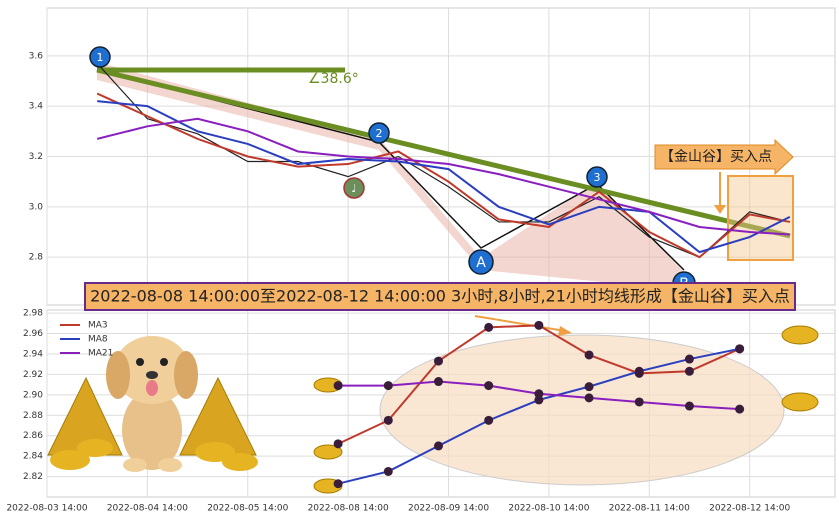 The image size is (839, 524). I want to click on x-tick-label: 2022-08-12 14:00, so click(749, 509).